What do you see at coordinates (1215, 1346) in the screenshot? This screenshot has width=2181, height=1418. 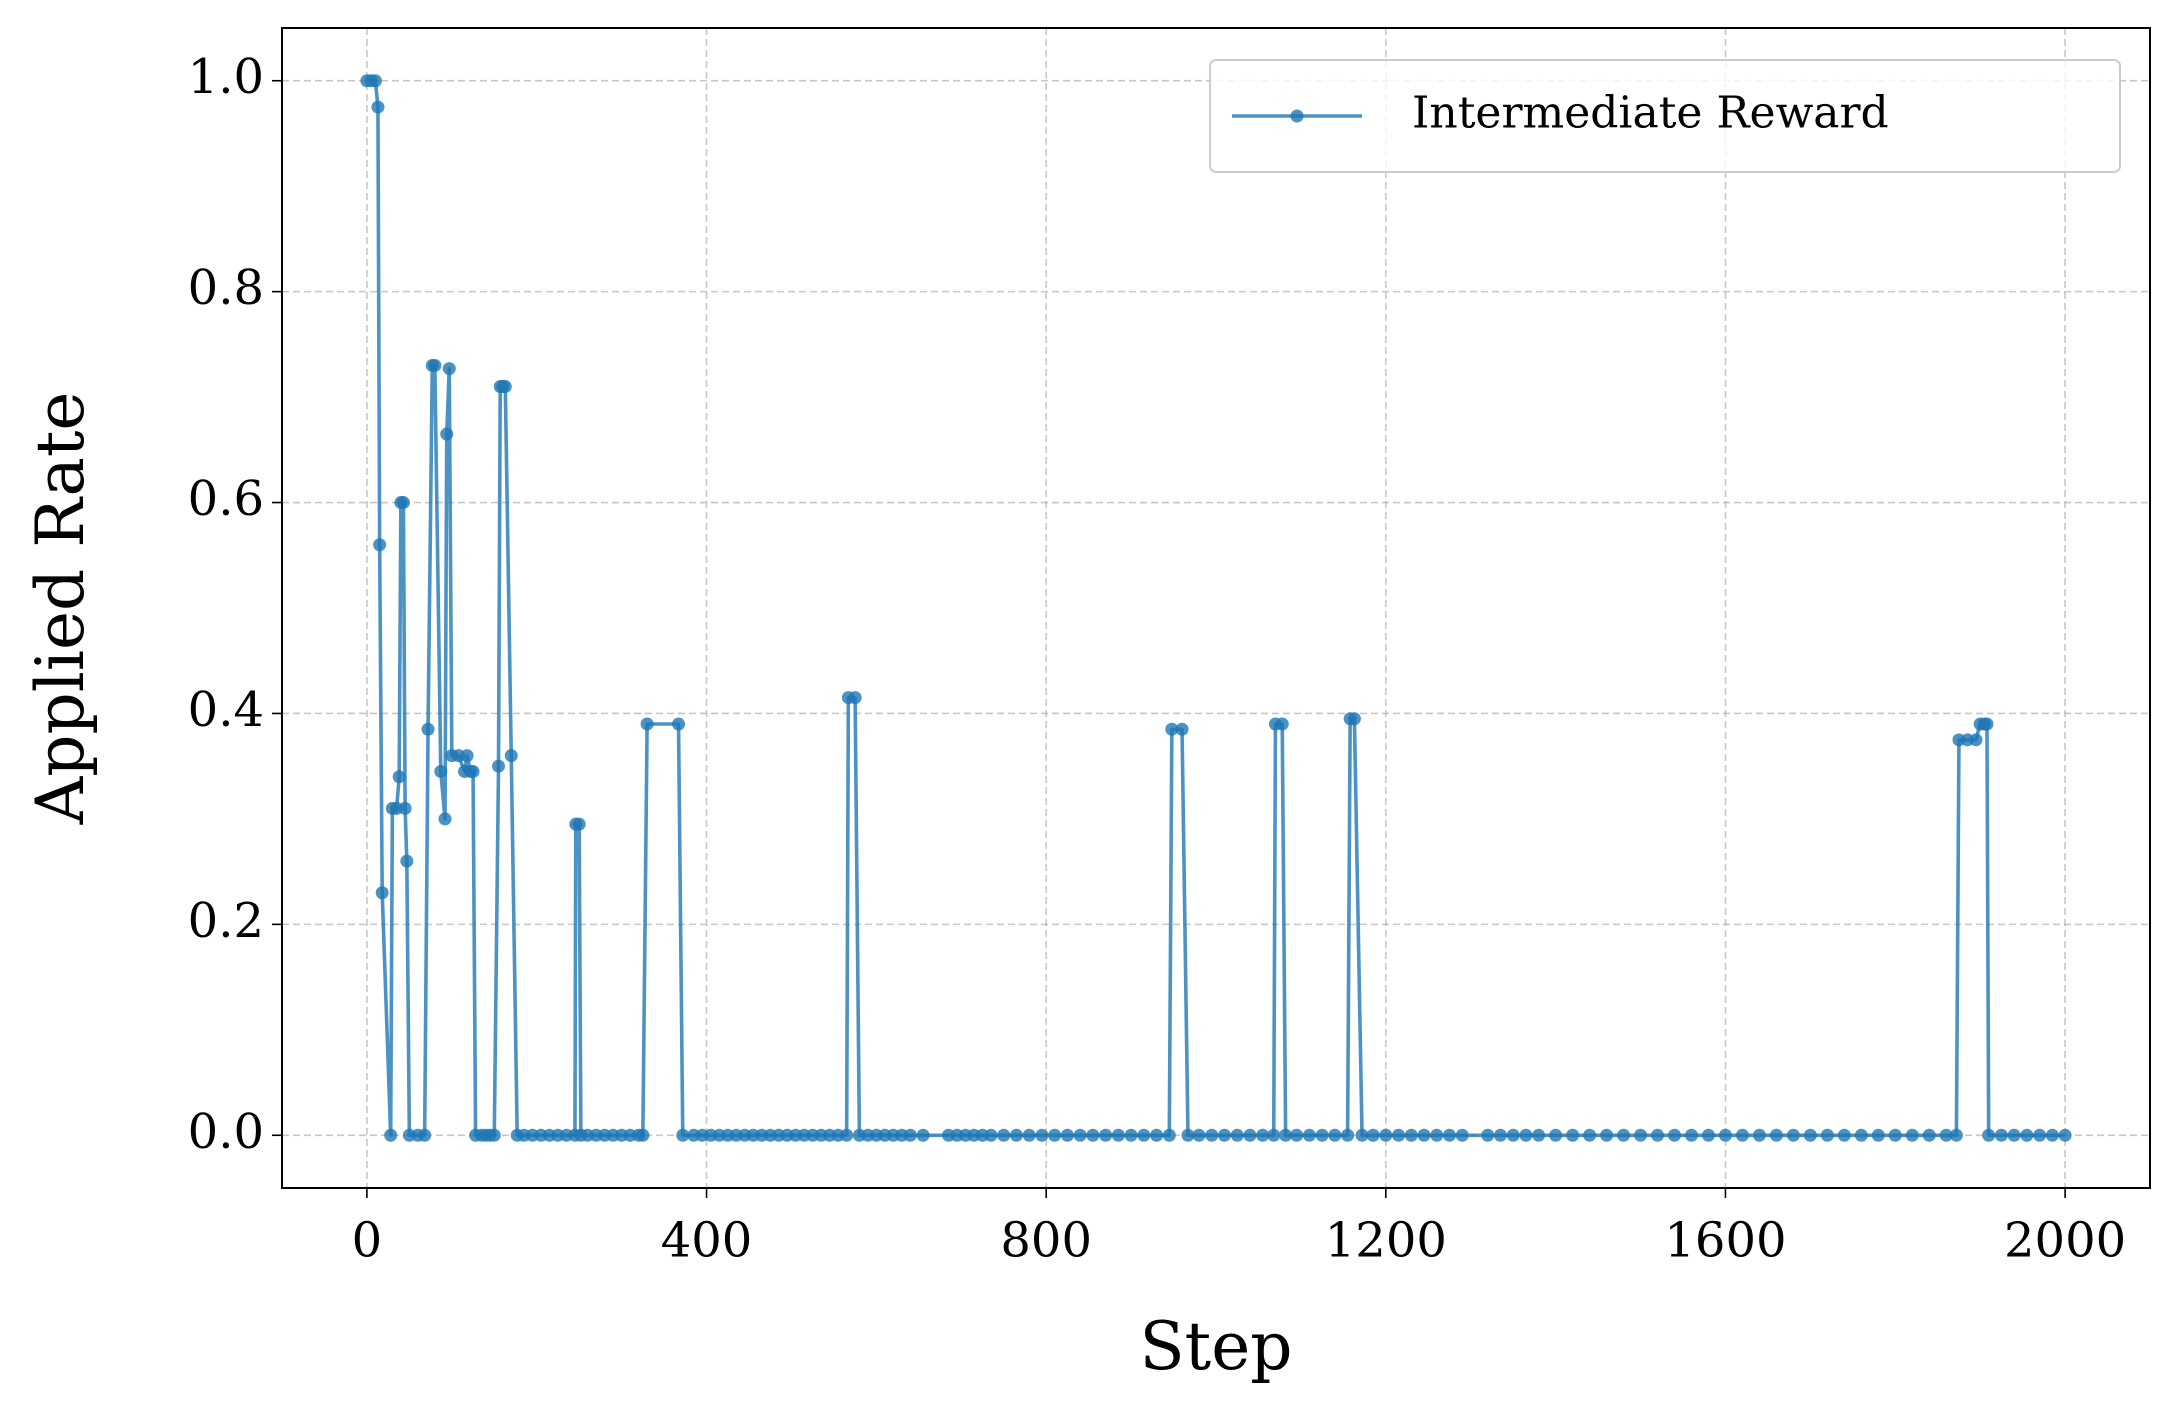 I see `x-axis-label: Step` at bounding box center [1215, 1346].